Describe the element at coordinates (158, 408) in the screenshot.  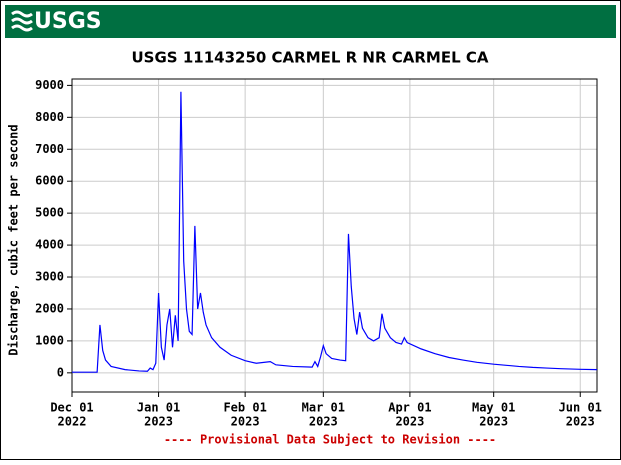
I see `x-tick-label: Jan 01` at that location.